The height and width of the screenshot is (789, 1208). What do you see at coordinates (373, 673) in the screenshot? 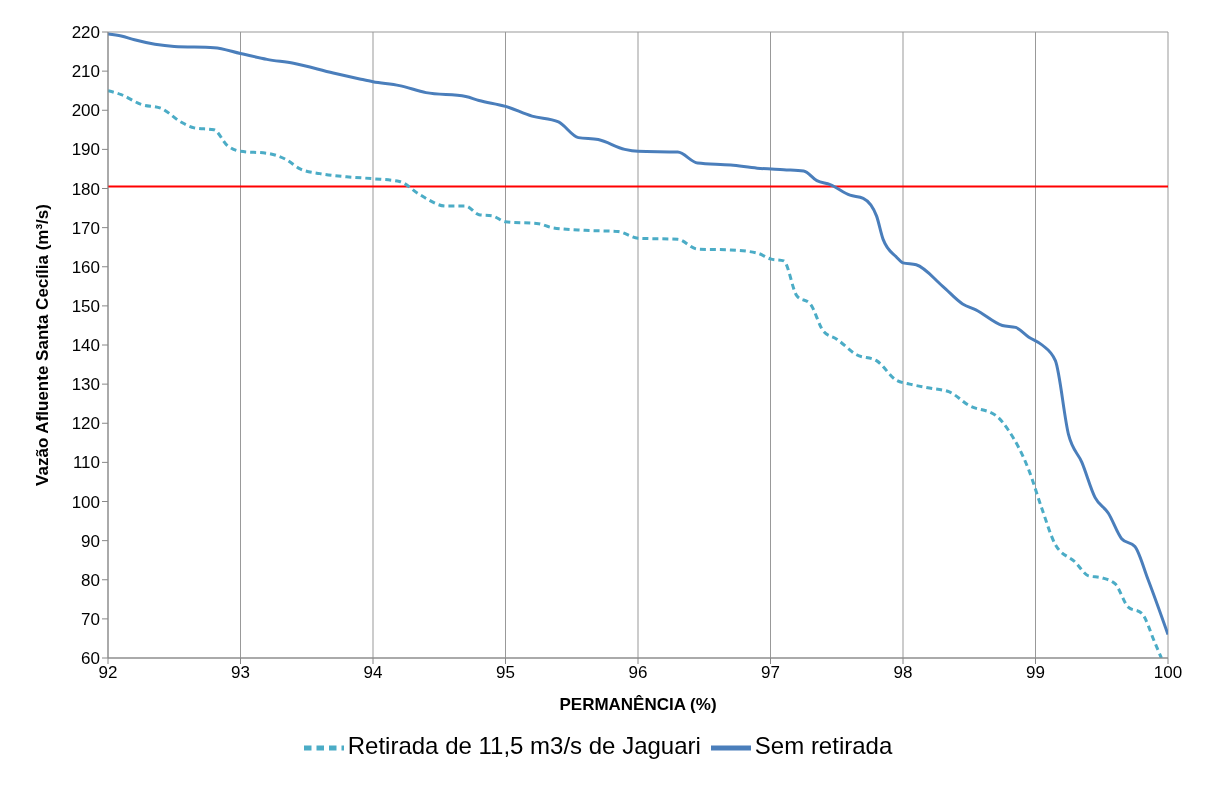
I see `x-tick-label: 94` at bounding box center [373, 673].